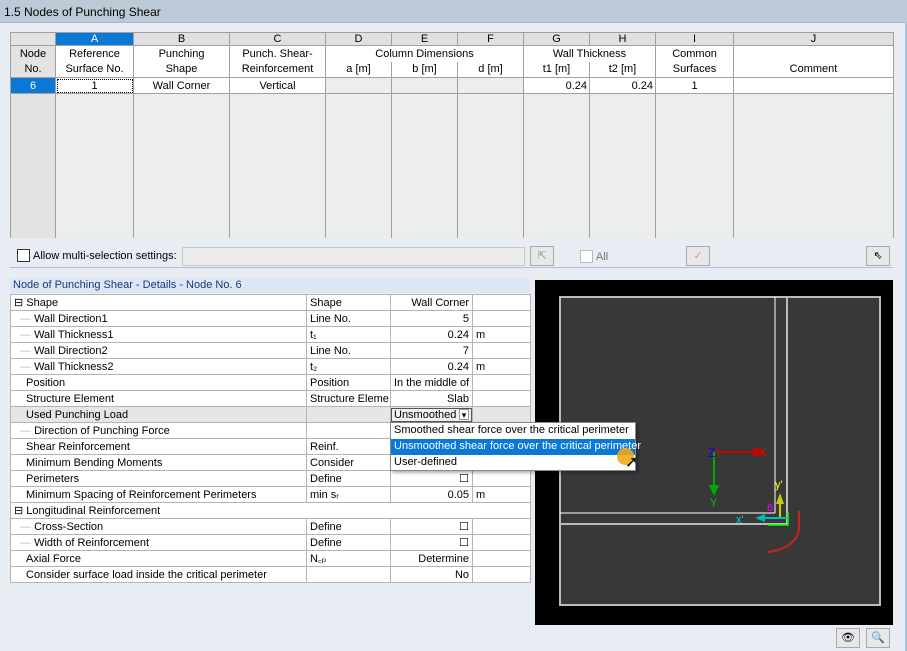 This screenshot has width=907, height=651. Describe the element at coordinates (277, 39) in the screenshot. I see `col-C: C` at that location.